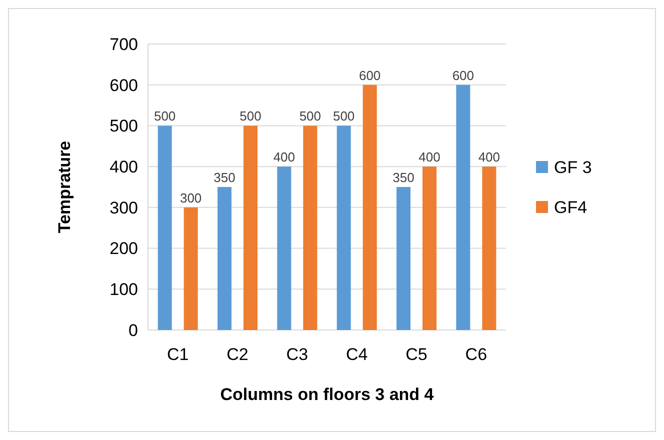 The image size is (664, 440). What do you see at coordinates (327, 394) in the screenshot?
I see `x-axis-title: Columns on floors 3 and 4` at bounding box center [327, 394].